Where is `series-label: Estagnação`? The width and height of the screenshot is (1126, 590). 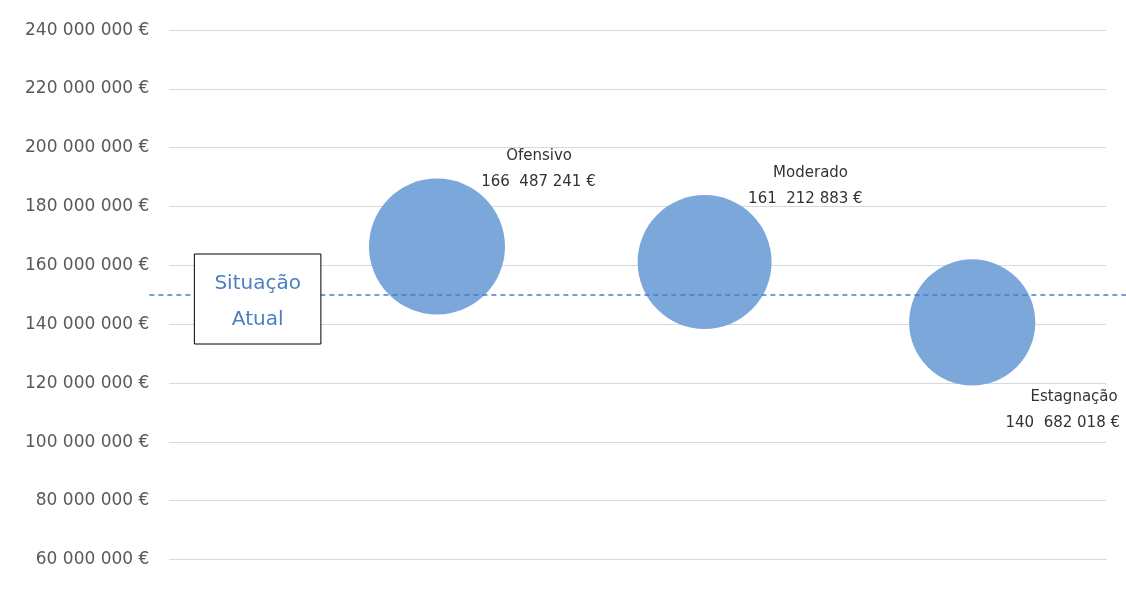
series-label: Estagnação is located at coordinates (1074, 396).